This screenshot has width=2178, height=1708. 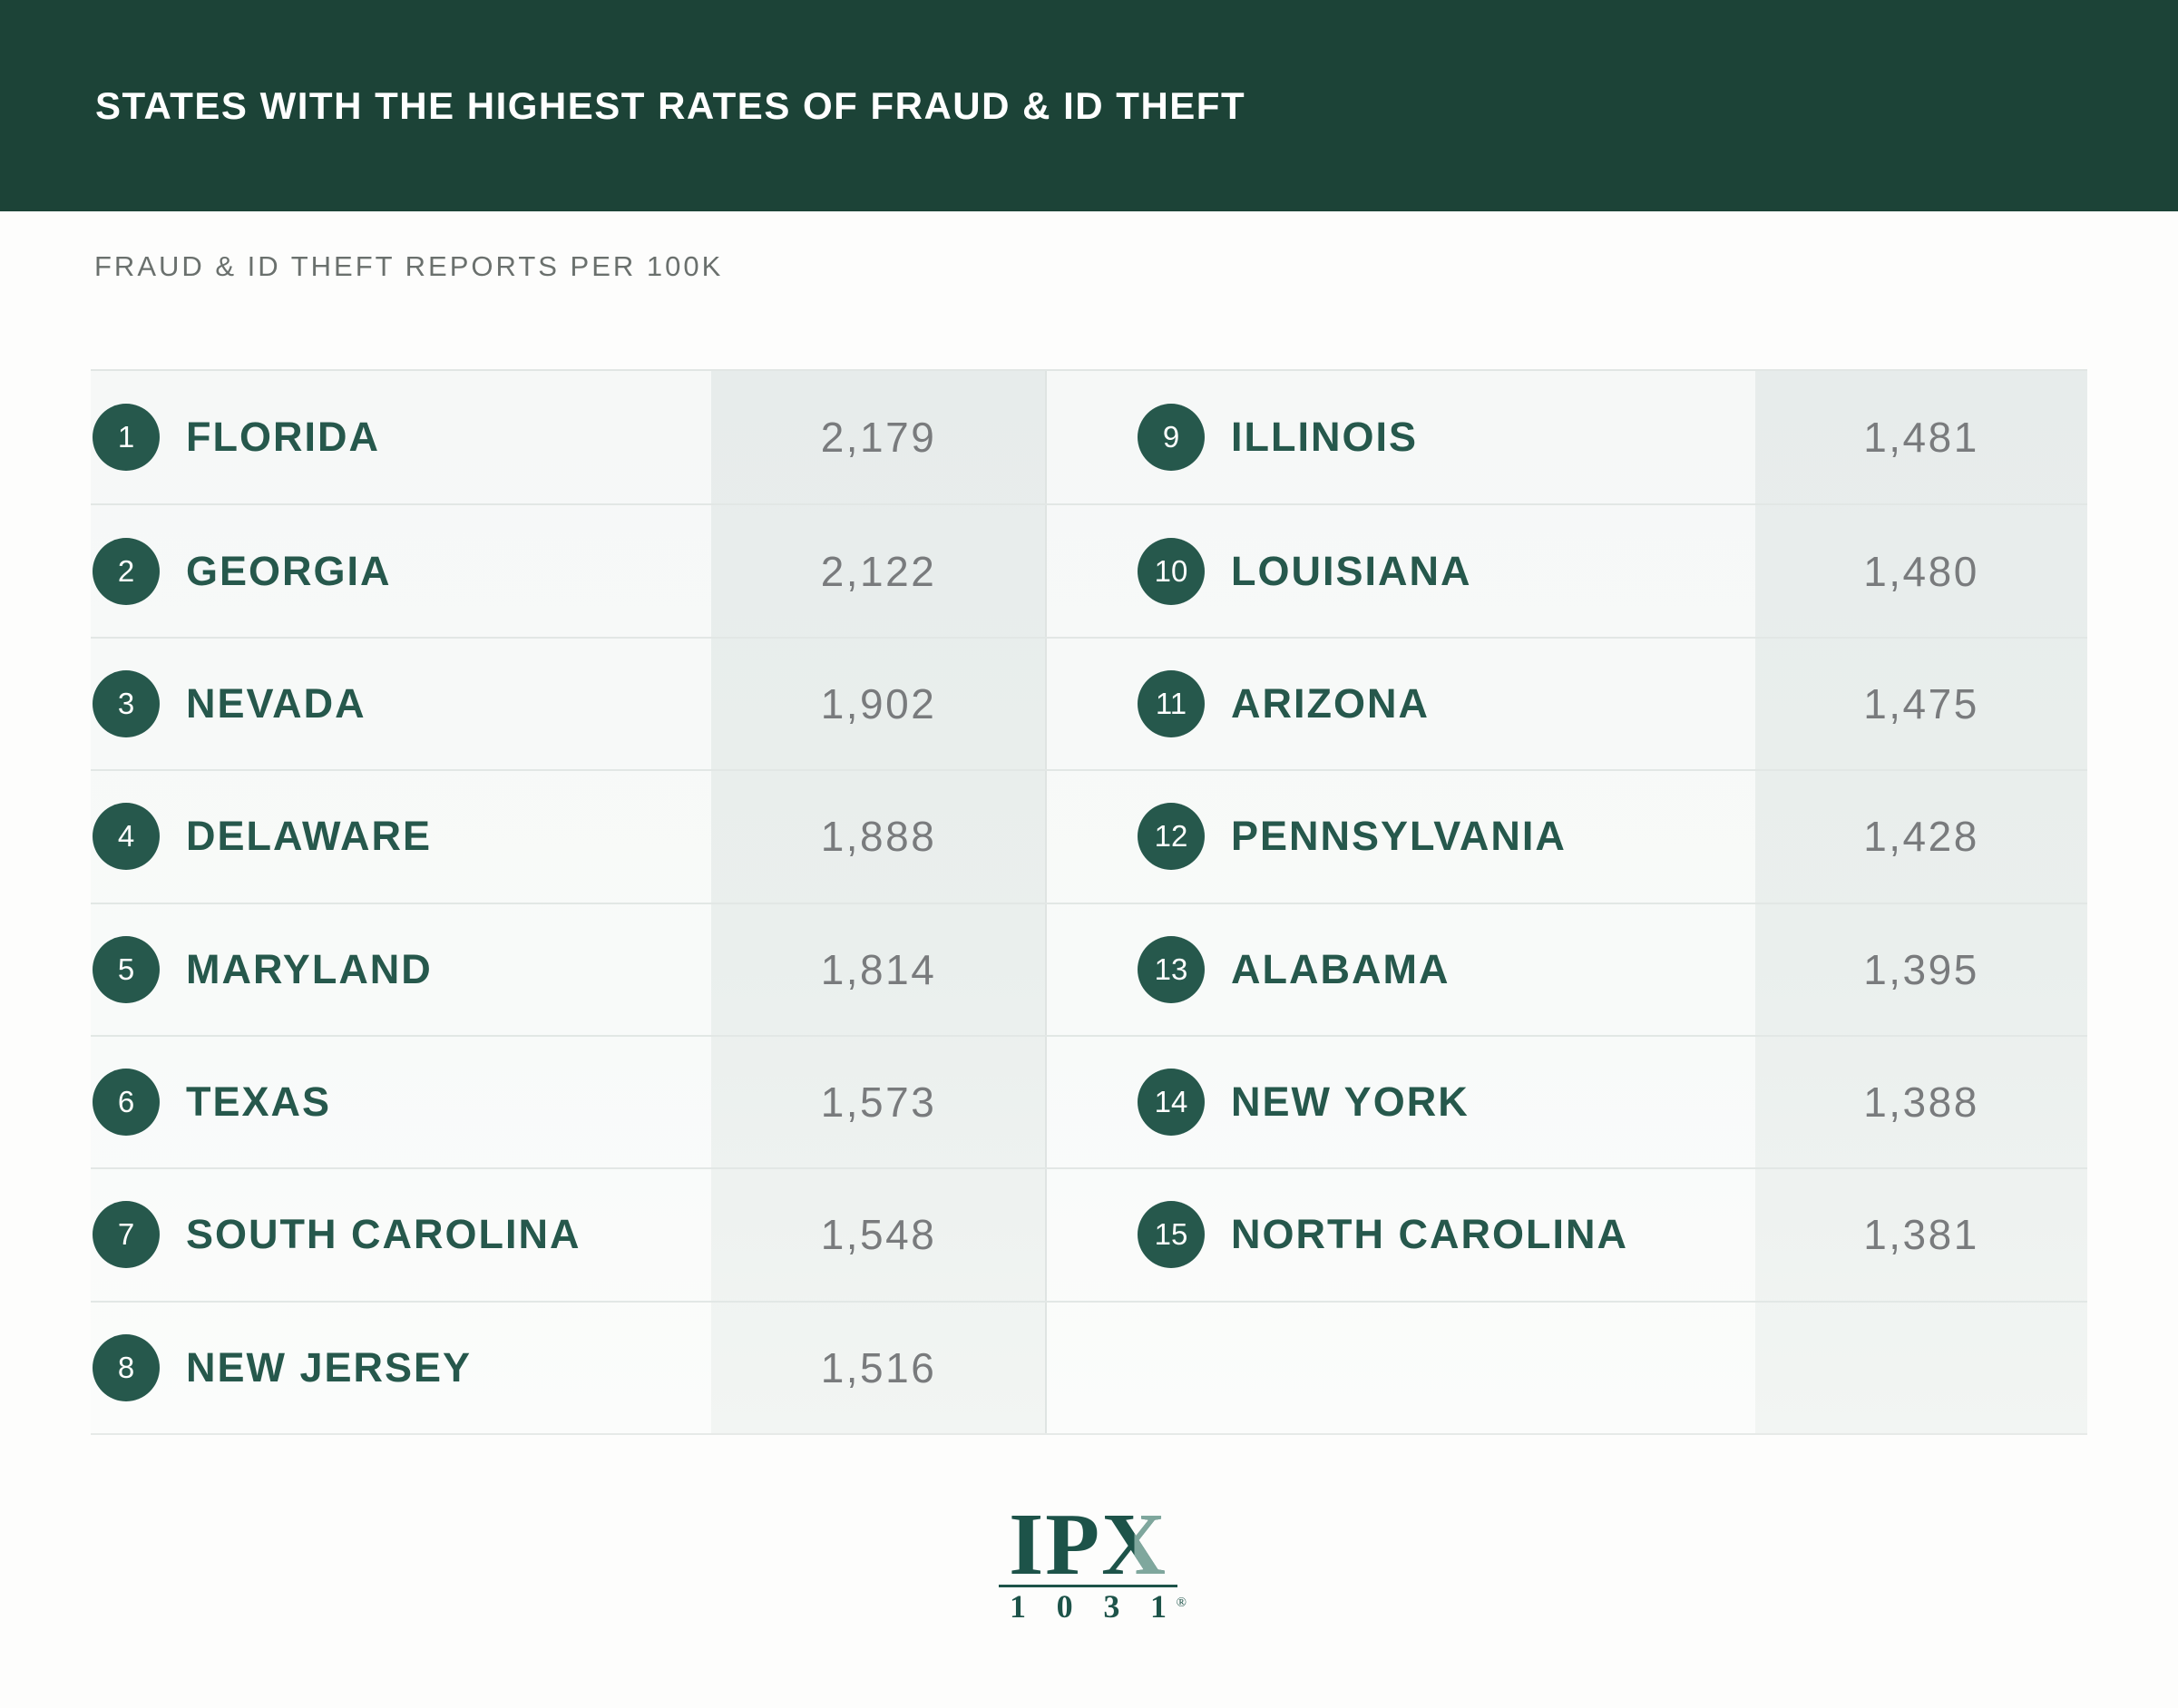 I want to click on brand-logo: IPX X 1 0 3 1 ®, so click(x=1093, y=1561).